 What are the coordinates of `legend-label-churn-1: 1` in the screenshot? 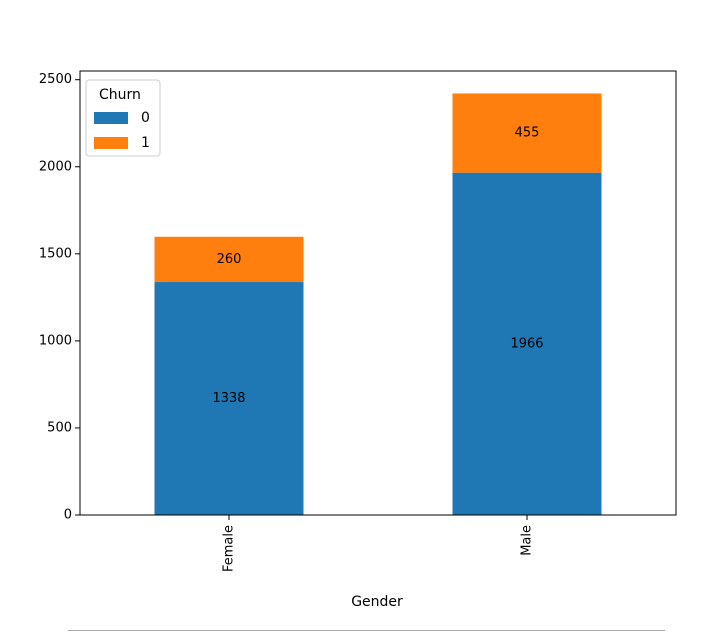 It's located at (145, 143).